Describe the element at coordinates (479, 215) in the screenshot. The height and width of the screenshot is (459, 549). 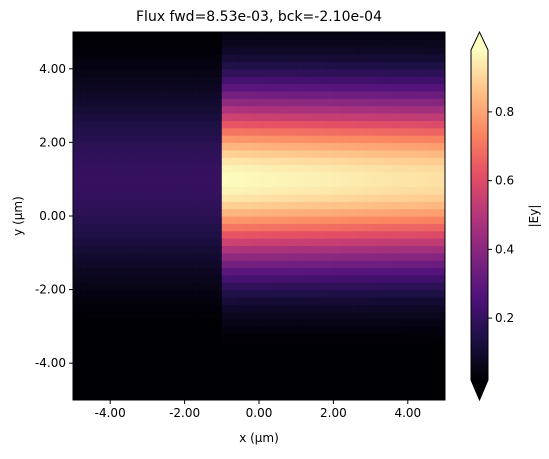
I see `colorbar-gradient` at that location.